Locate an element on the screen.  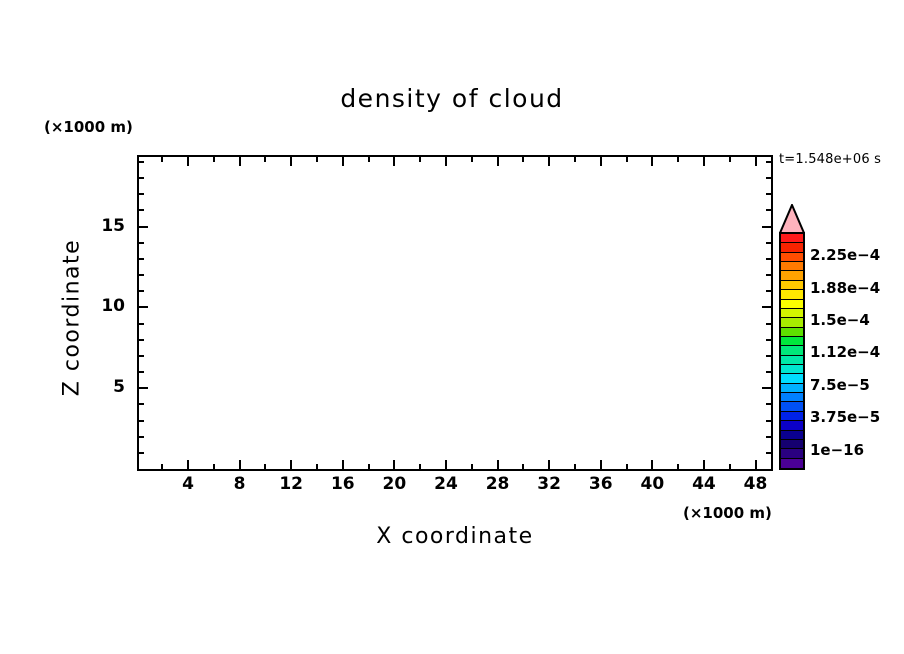
y-axis-tick-label: 10 is located at coordinates (113, 306).